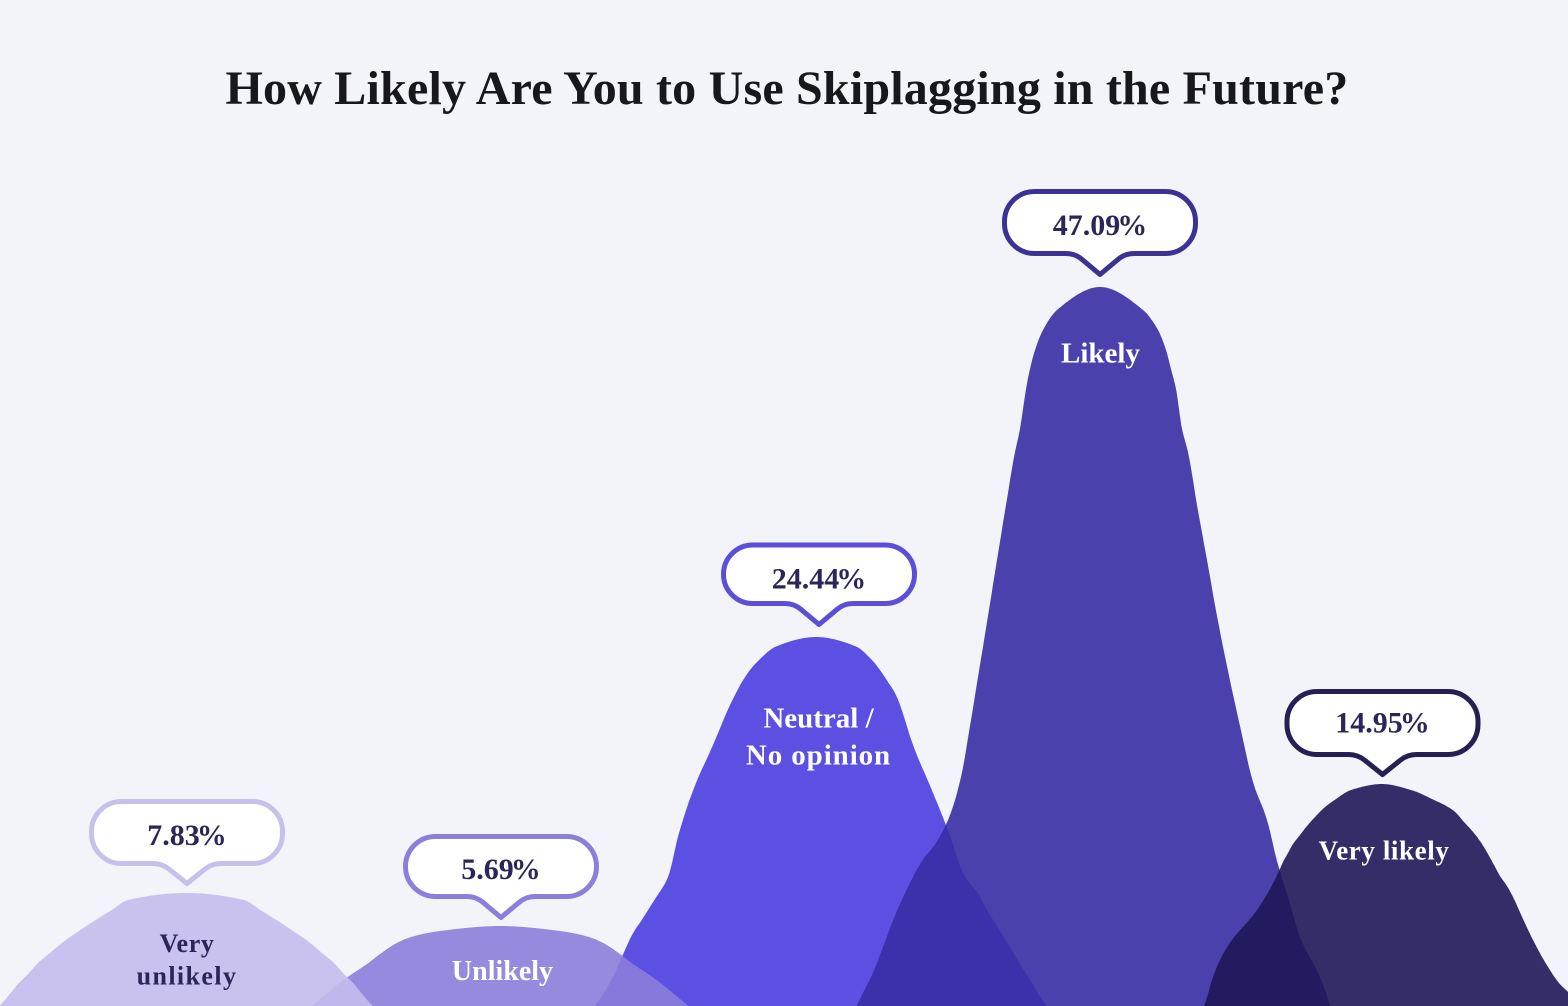 This screenshot has width=1568, height=1006. I want to click on svg-text: Very likely, so click(1384, 851).